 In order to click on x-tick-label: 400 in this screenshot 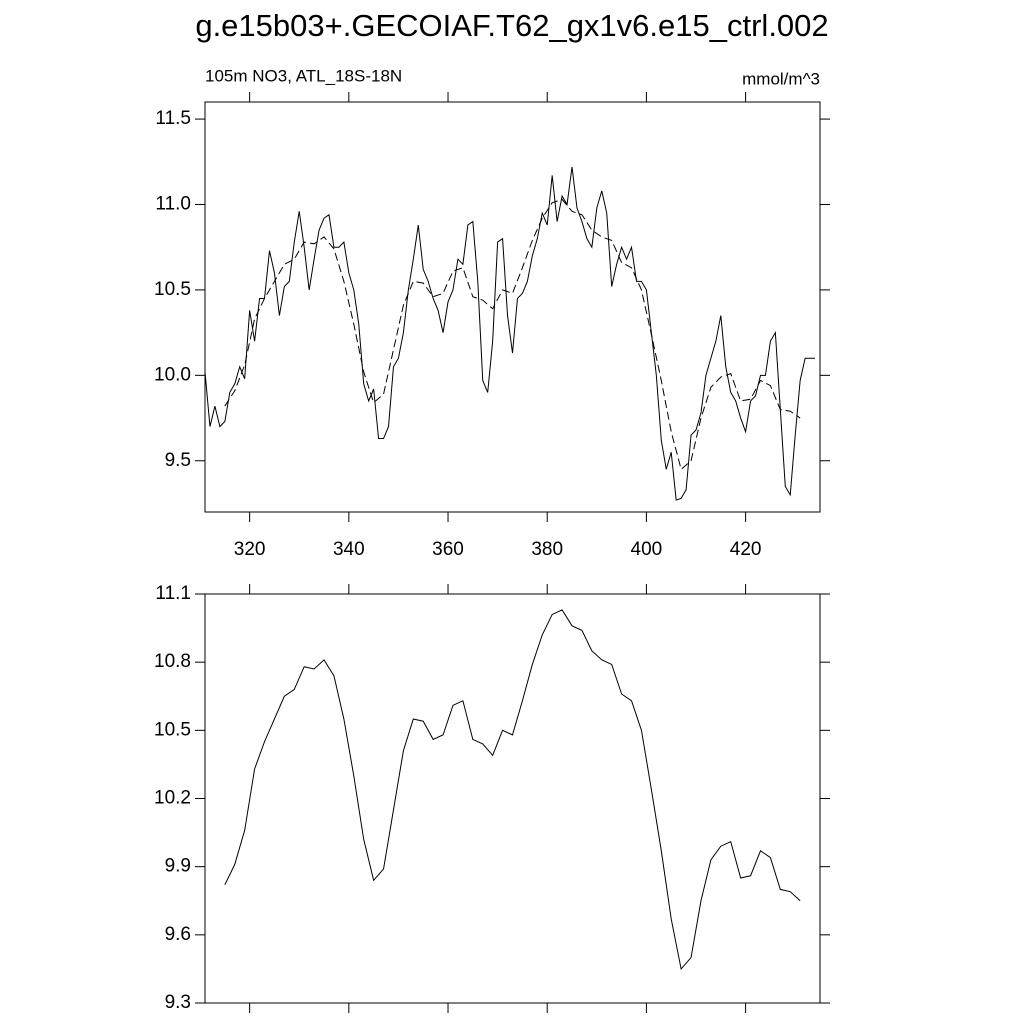, I will do `click(647, 549)`.